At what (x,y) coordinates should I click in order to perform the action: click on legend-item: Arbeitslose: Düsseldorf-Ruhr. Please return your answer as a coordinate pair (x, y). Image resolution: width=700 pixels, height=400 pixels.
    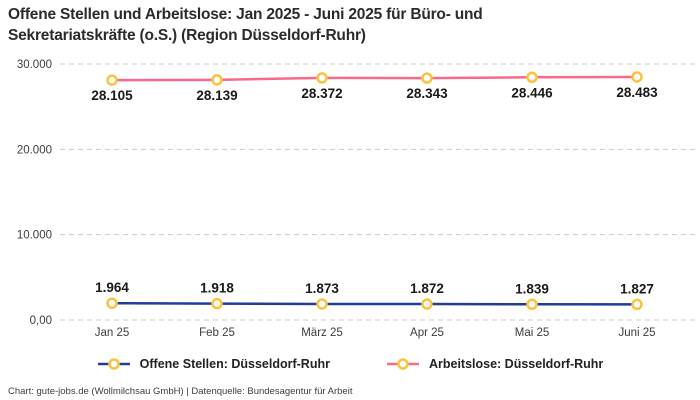
    Looking at the image, I should click on (494, 364).